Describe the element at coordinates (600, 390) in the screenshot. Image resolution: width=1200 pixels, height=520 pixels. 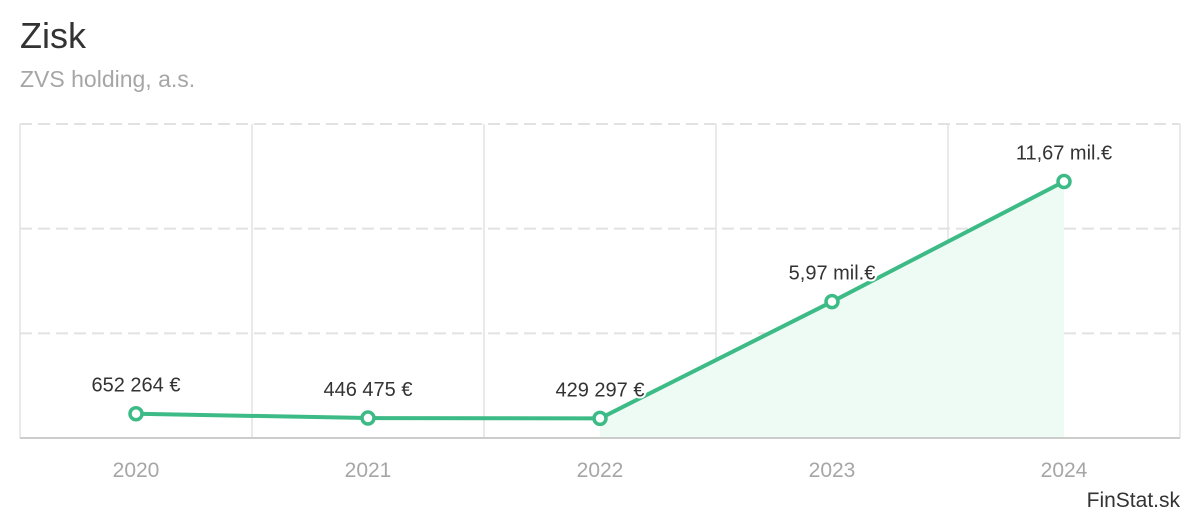
I see `data-label-2022: 429 297 €` at that location.